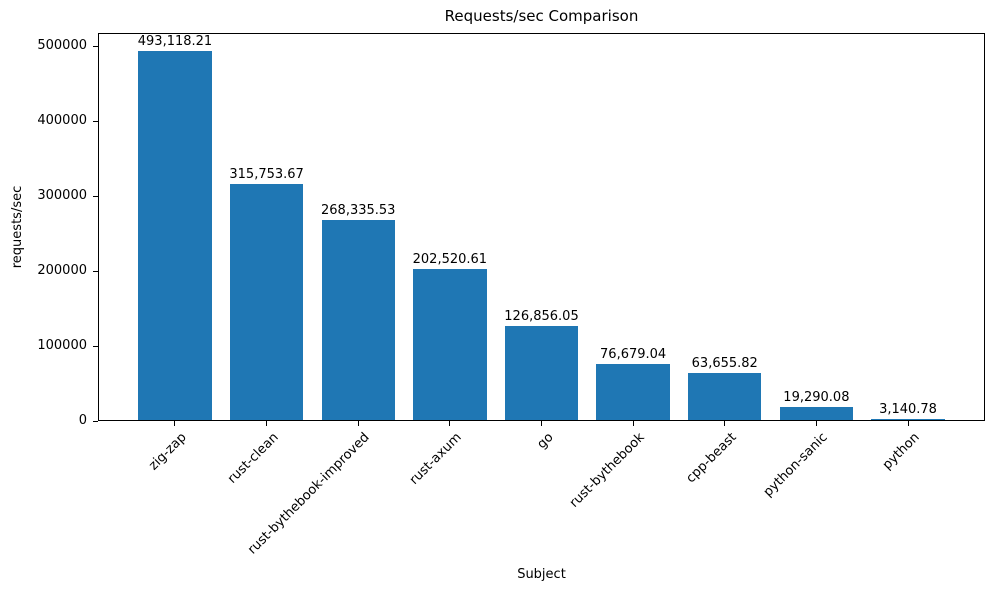 The image size is (1000, 600). What do you see at coordinates (450, 345) in the screenshot?
I see `bar-rust-axum` at bounding box center [450, 345].